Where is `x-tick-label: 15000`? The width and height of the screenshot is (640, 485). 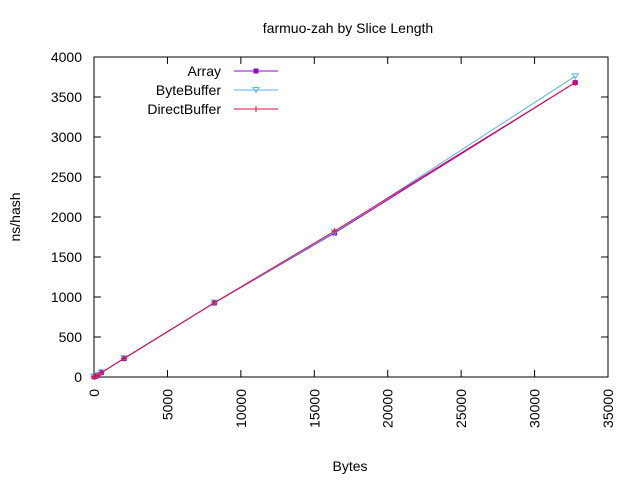 x-tick-label: 15000 is located at coordinates (314, 408).